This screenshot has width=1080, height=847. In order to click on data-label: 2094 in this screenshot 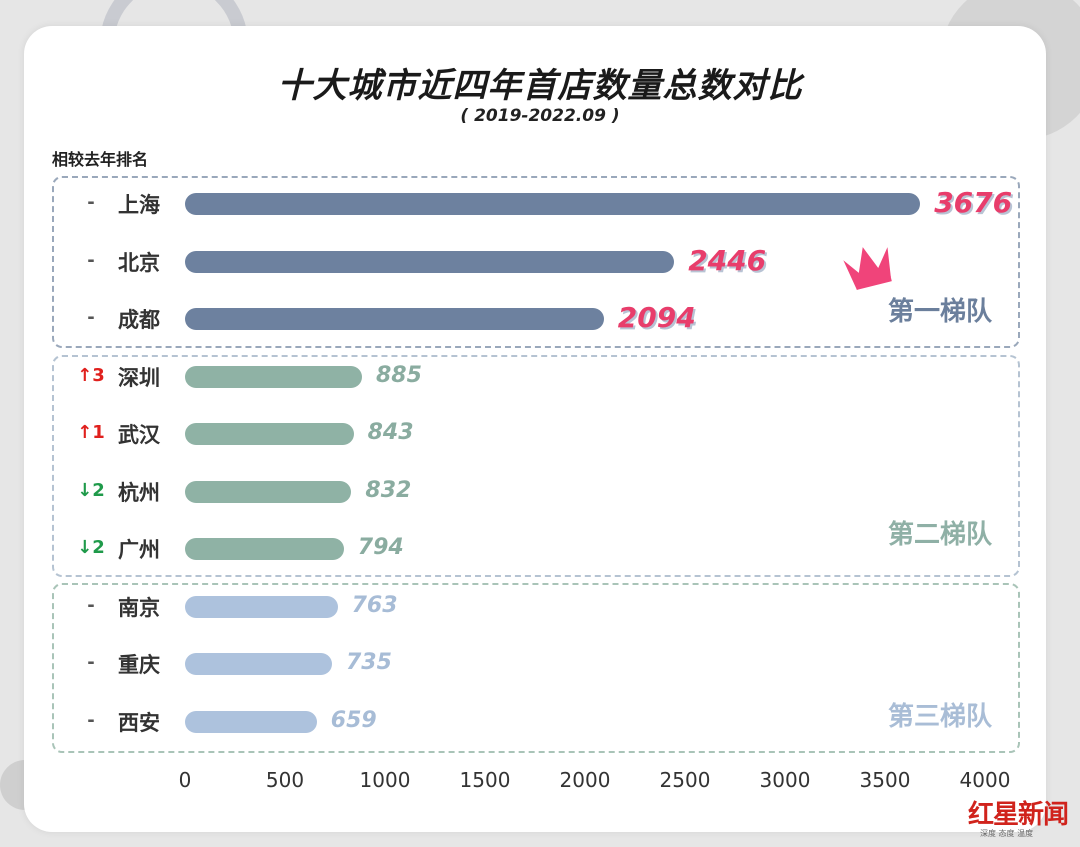, I will do `click(656, 317)`.